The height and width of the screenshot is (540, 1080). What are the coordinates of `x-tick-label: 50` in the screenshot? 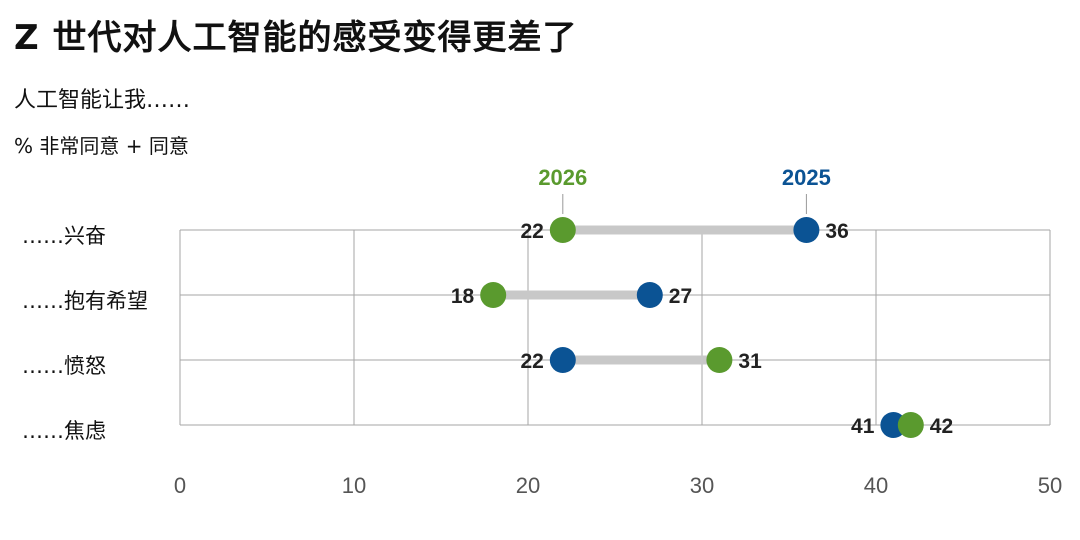 It's located at (1050, 485).